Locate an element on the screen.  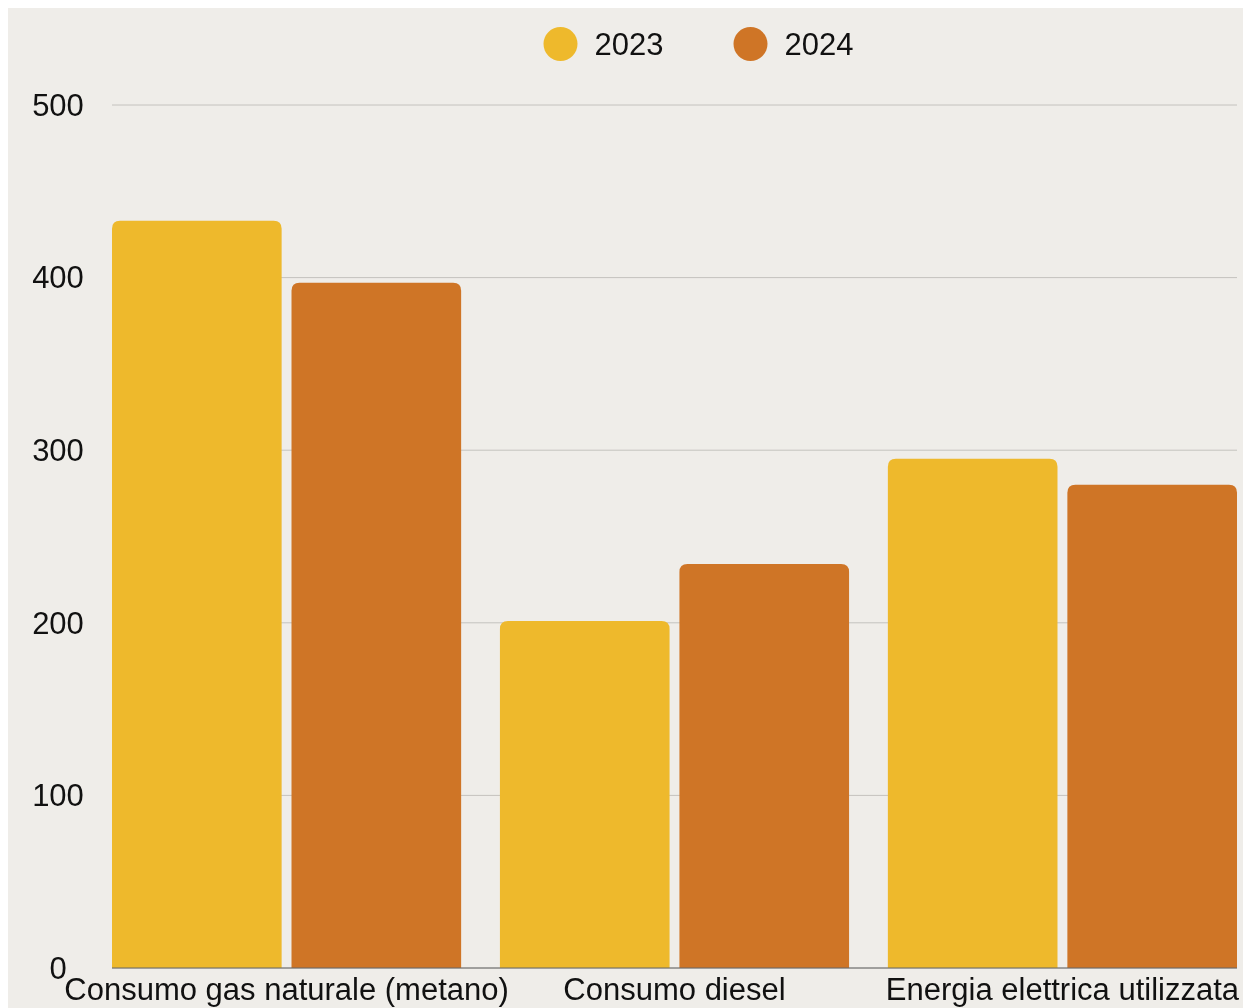
legend-label: 2024 is located at coordinates (819, 44).